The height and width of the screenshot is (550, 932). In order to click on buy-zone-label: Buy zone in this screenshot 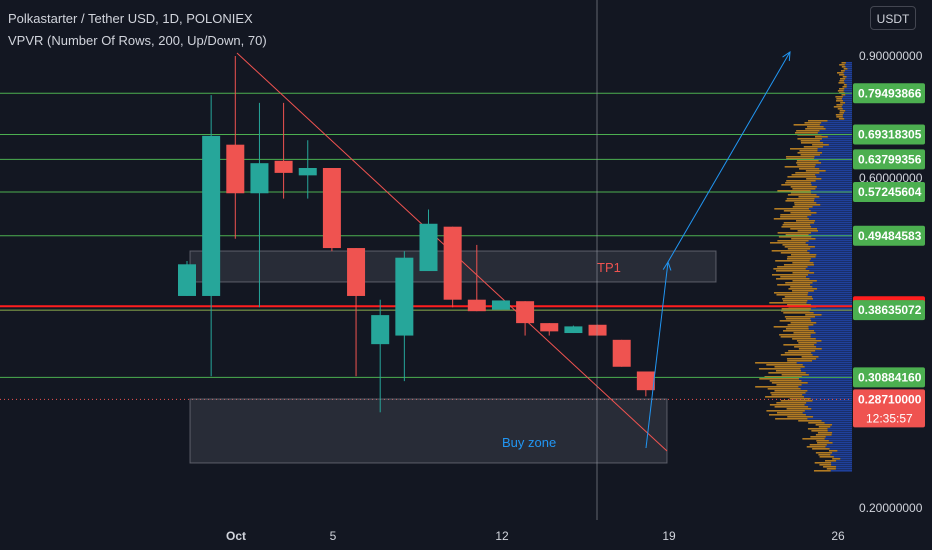, I will do `click(529, 442)`.